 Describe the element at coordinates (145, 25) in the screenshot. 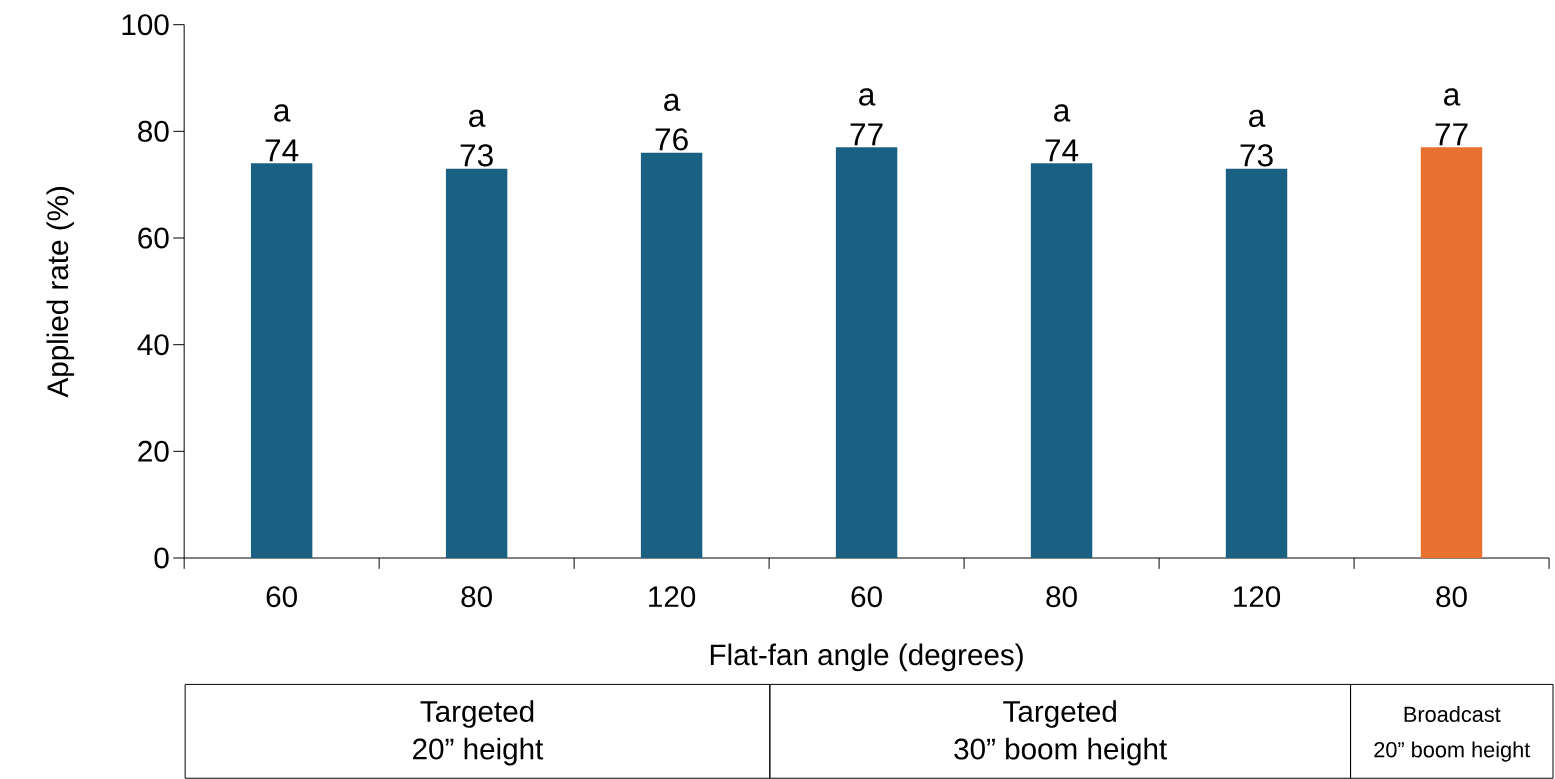

I see `y-tick-label: 100` at that location.